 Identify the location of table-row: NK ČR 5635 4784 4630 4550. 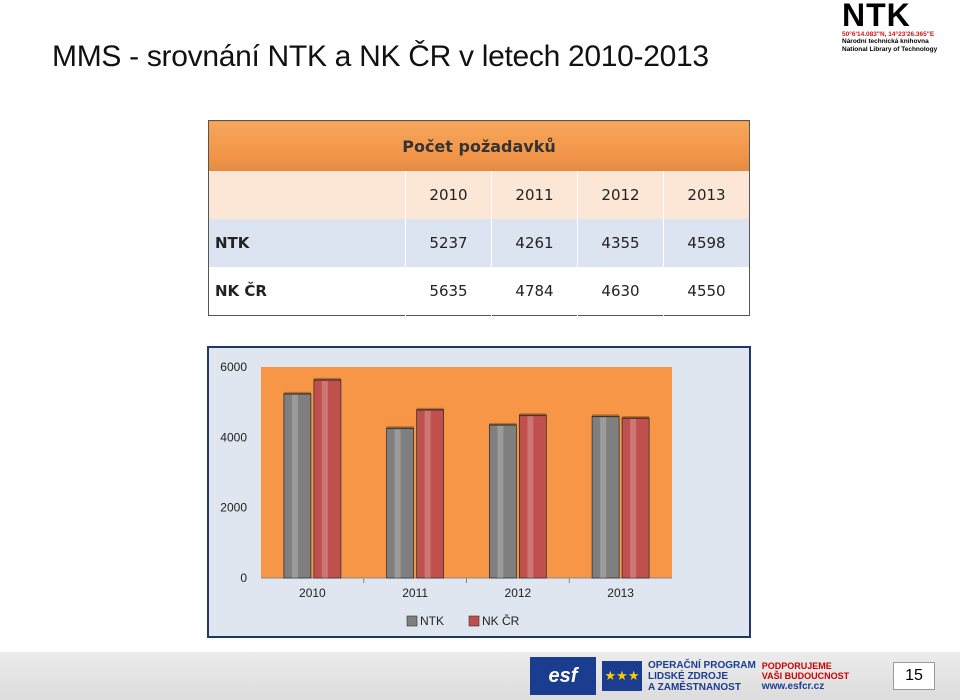
(479, 291).